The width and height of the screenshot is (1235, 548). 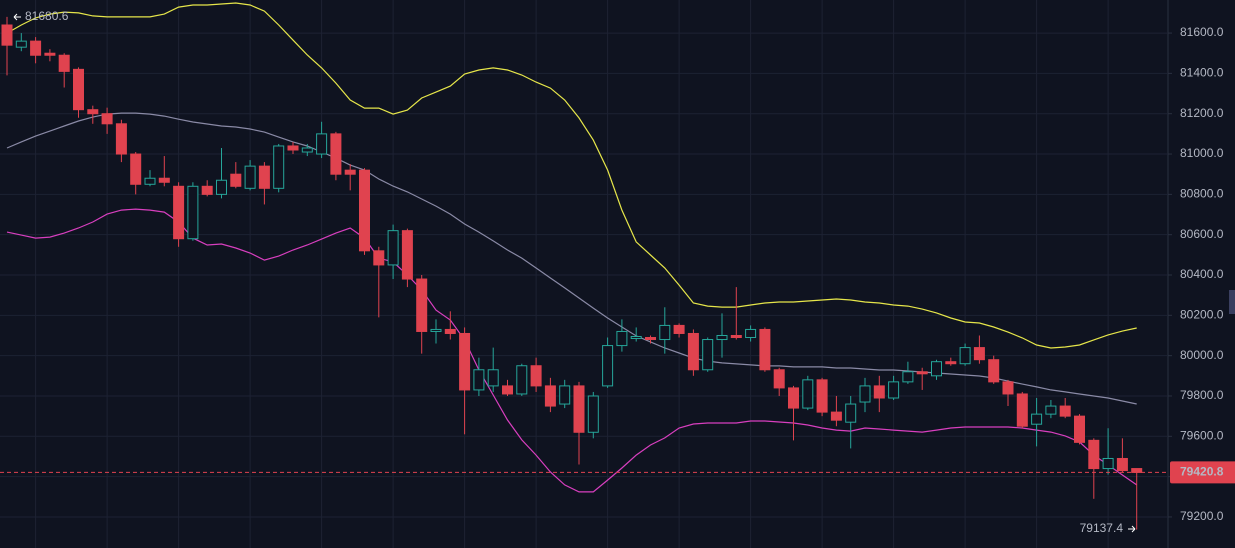 I want to click on y-tick-label: 79800.0, so click(x=1202, y=395).